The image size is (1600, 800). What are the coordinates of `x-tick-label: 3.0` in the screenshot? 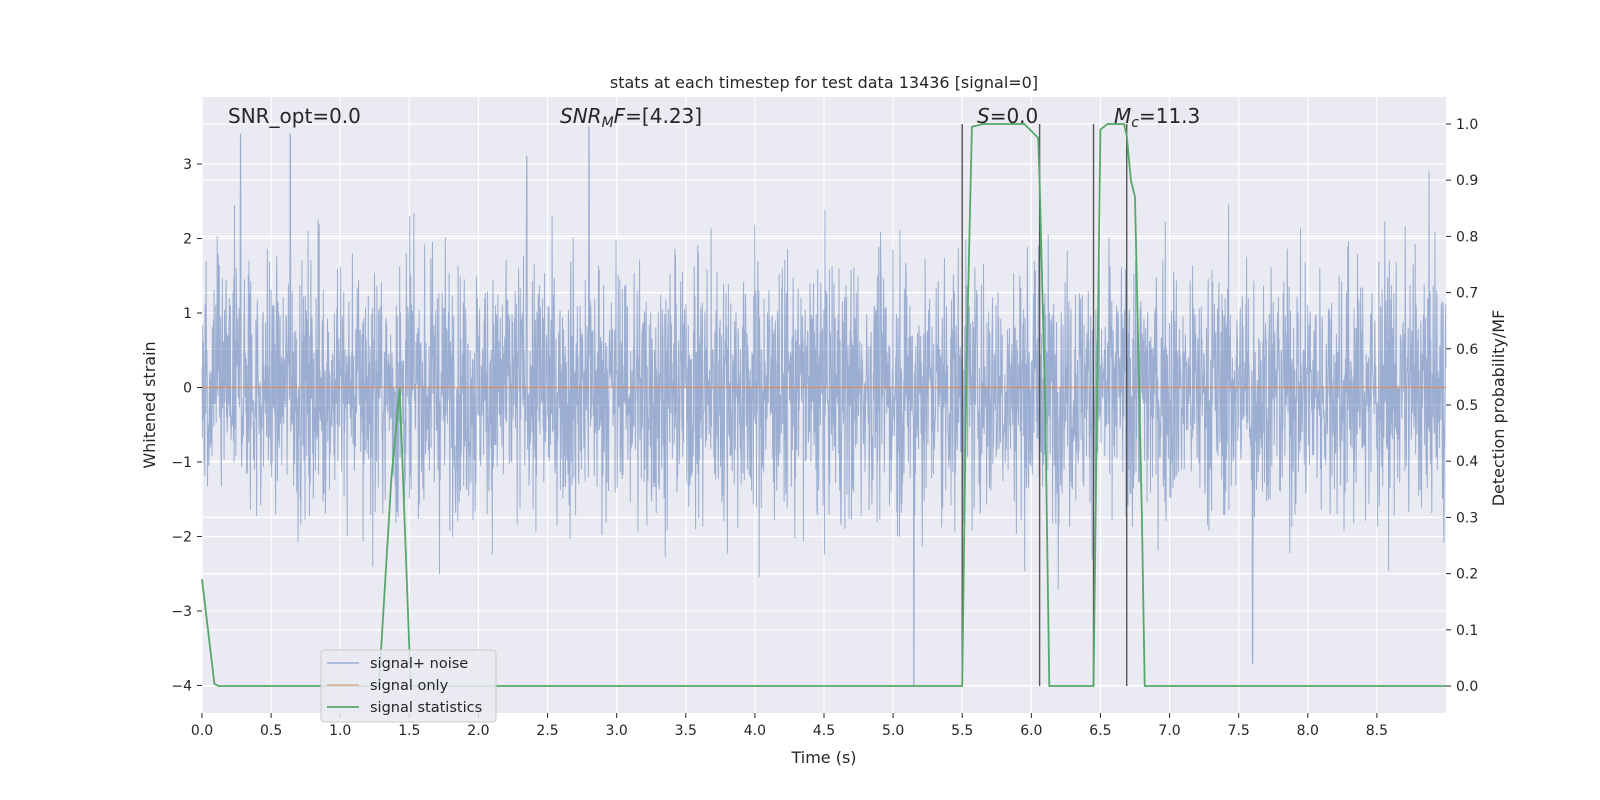 It's located at (617, 731).